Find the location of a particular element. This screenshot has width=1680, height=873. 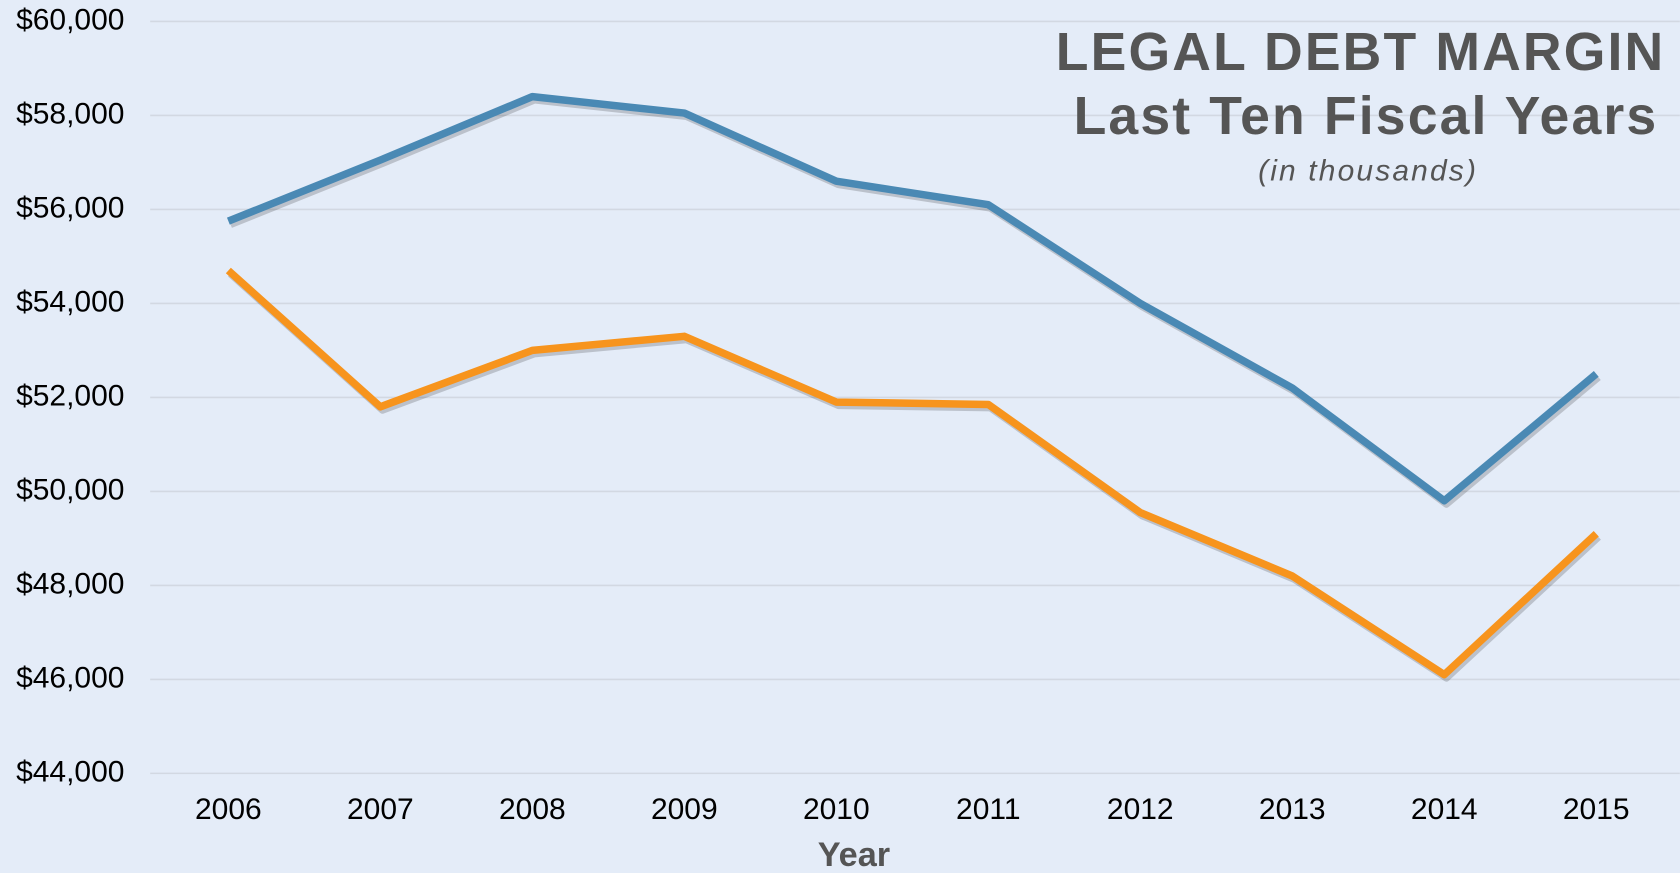

chart-note: (in thousands) is located at coordinates (1368, 170).